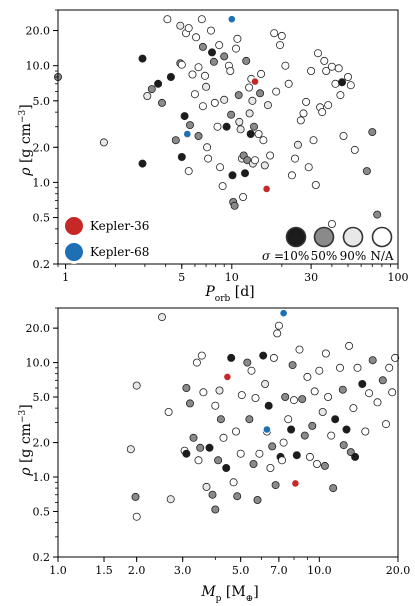  I want to click on p1-xtick-label: 1, so click(65, 277).